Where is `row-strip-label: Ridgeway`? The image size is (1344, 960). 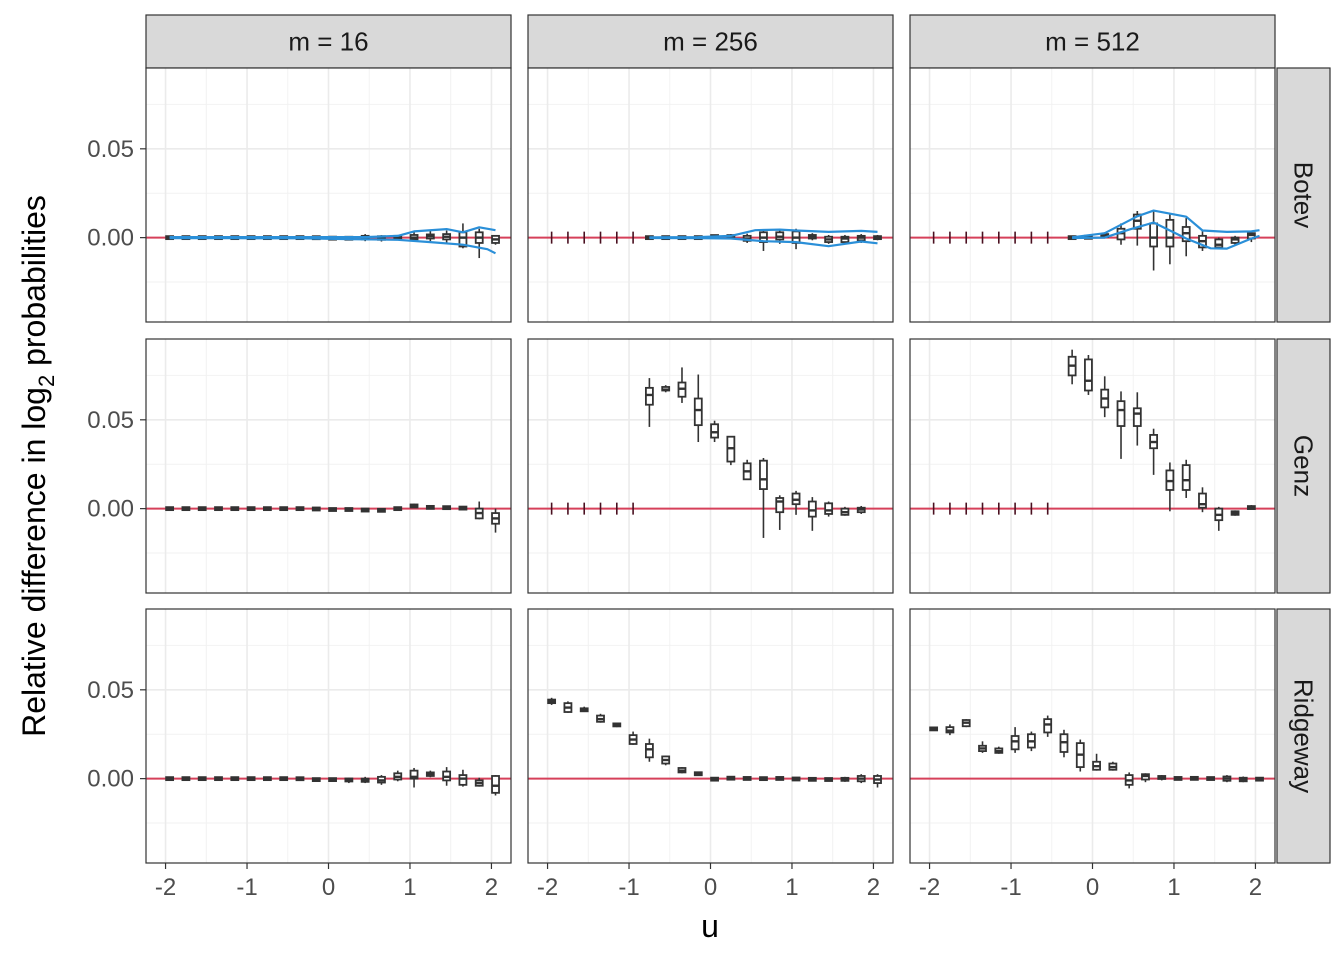
row-strip-label: Ridgeway is located at coordinates (1304, 736).